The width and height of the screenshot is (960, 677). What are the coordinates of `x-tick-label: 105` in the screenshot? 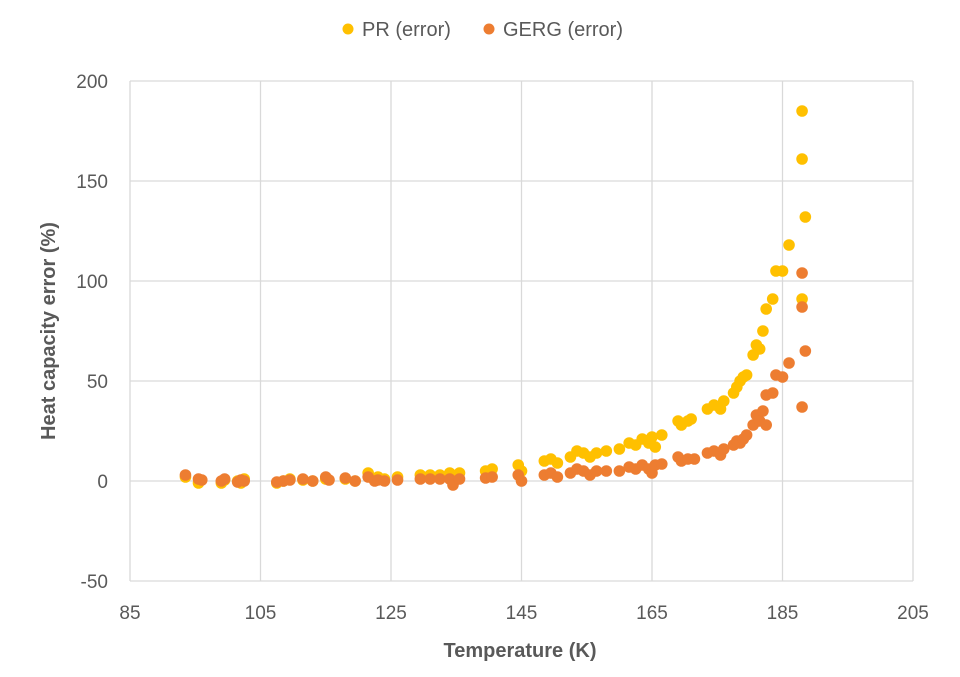 It's located at (261, 613).